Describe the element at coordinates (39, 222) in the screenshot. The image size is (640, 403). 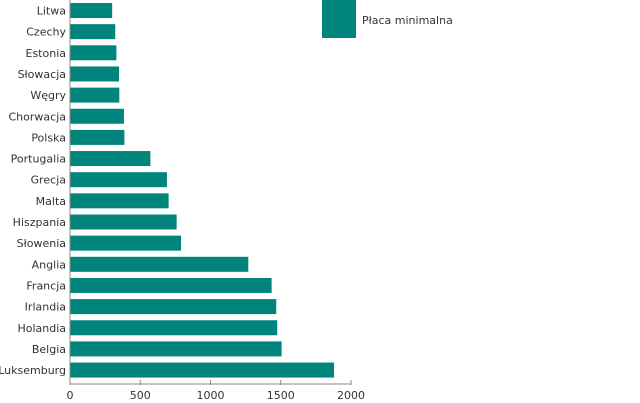
I see `category-label: Hiszpania` at that location.